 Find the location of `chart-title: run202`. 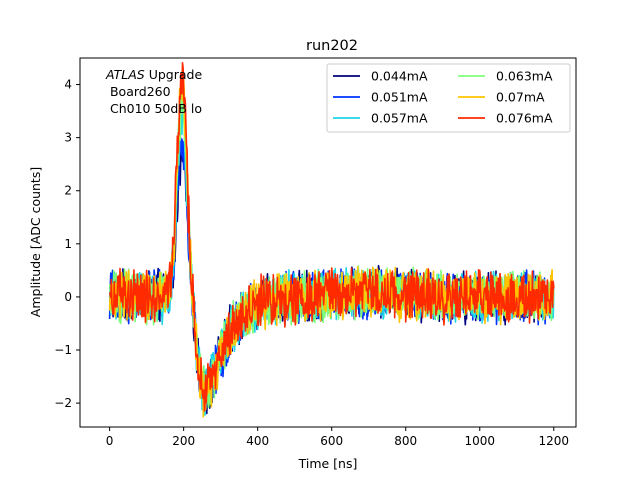

chart-title: run202 is located at coordinates (332, 46).